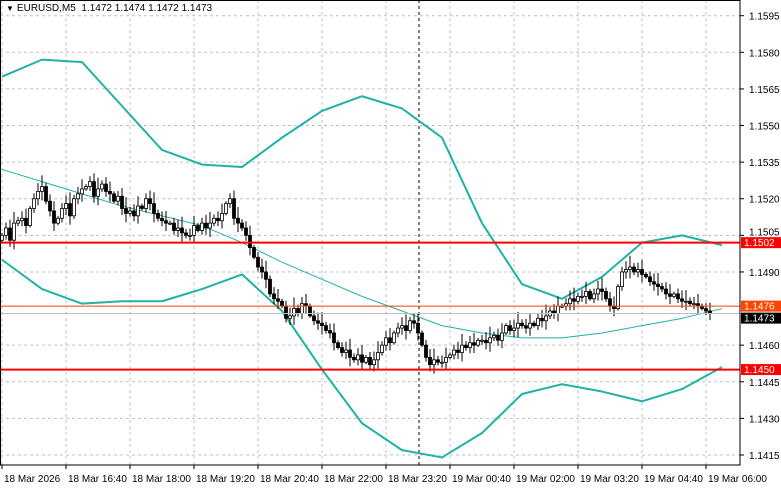  What do you see at coordinates (737, 479) in the screenshot?
I see `x-tick-label: 19 Mar 06:00` at bounding box center [737, 479].